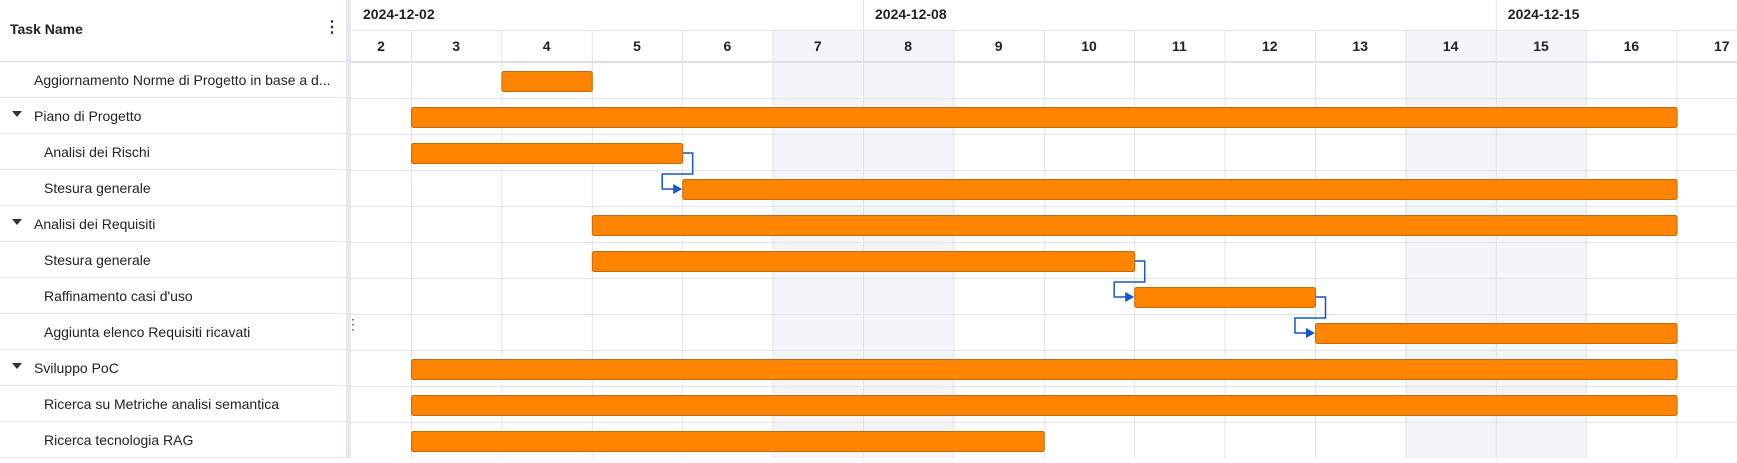  I want to click on week-tick-label: 2024-12-02, so click(399, 14).